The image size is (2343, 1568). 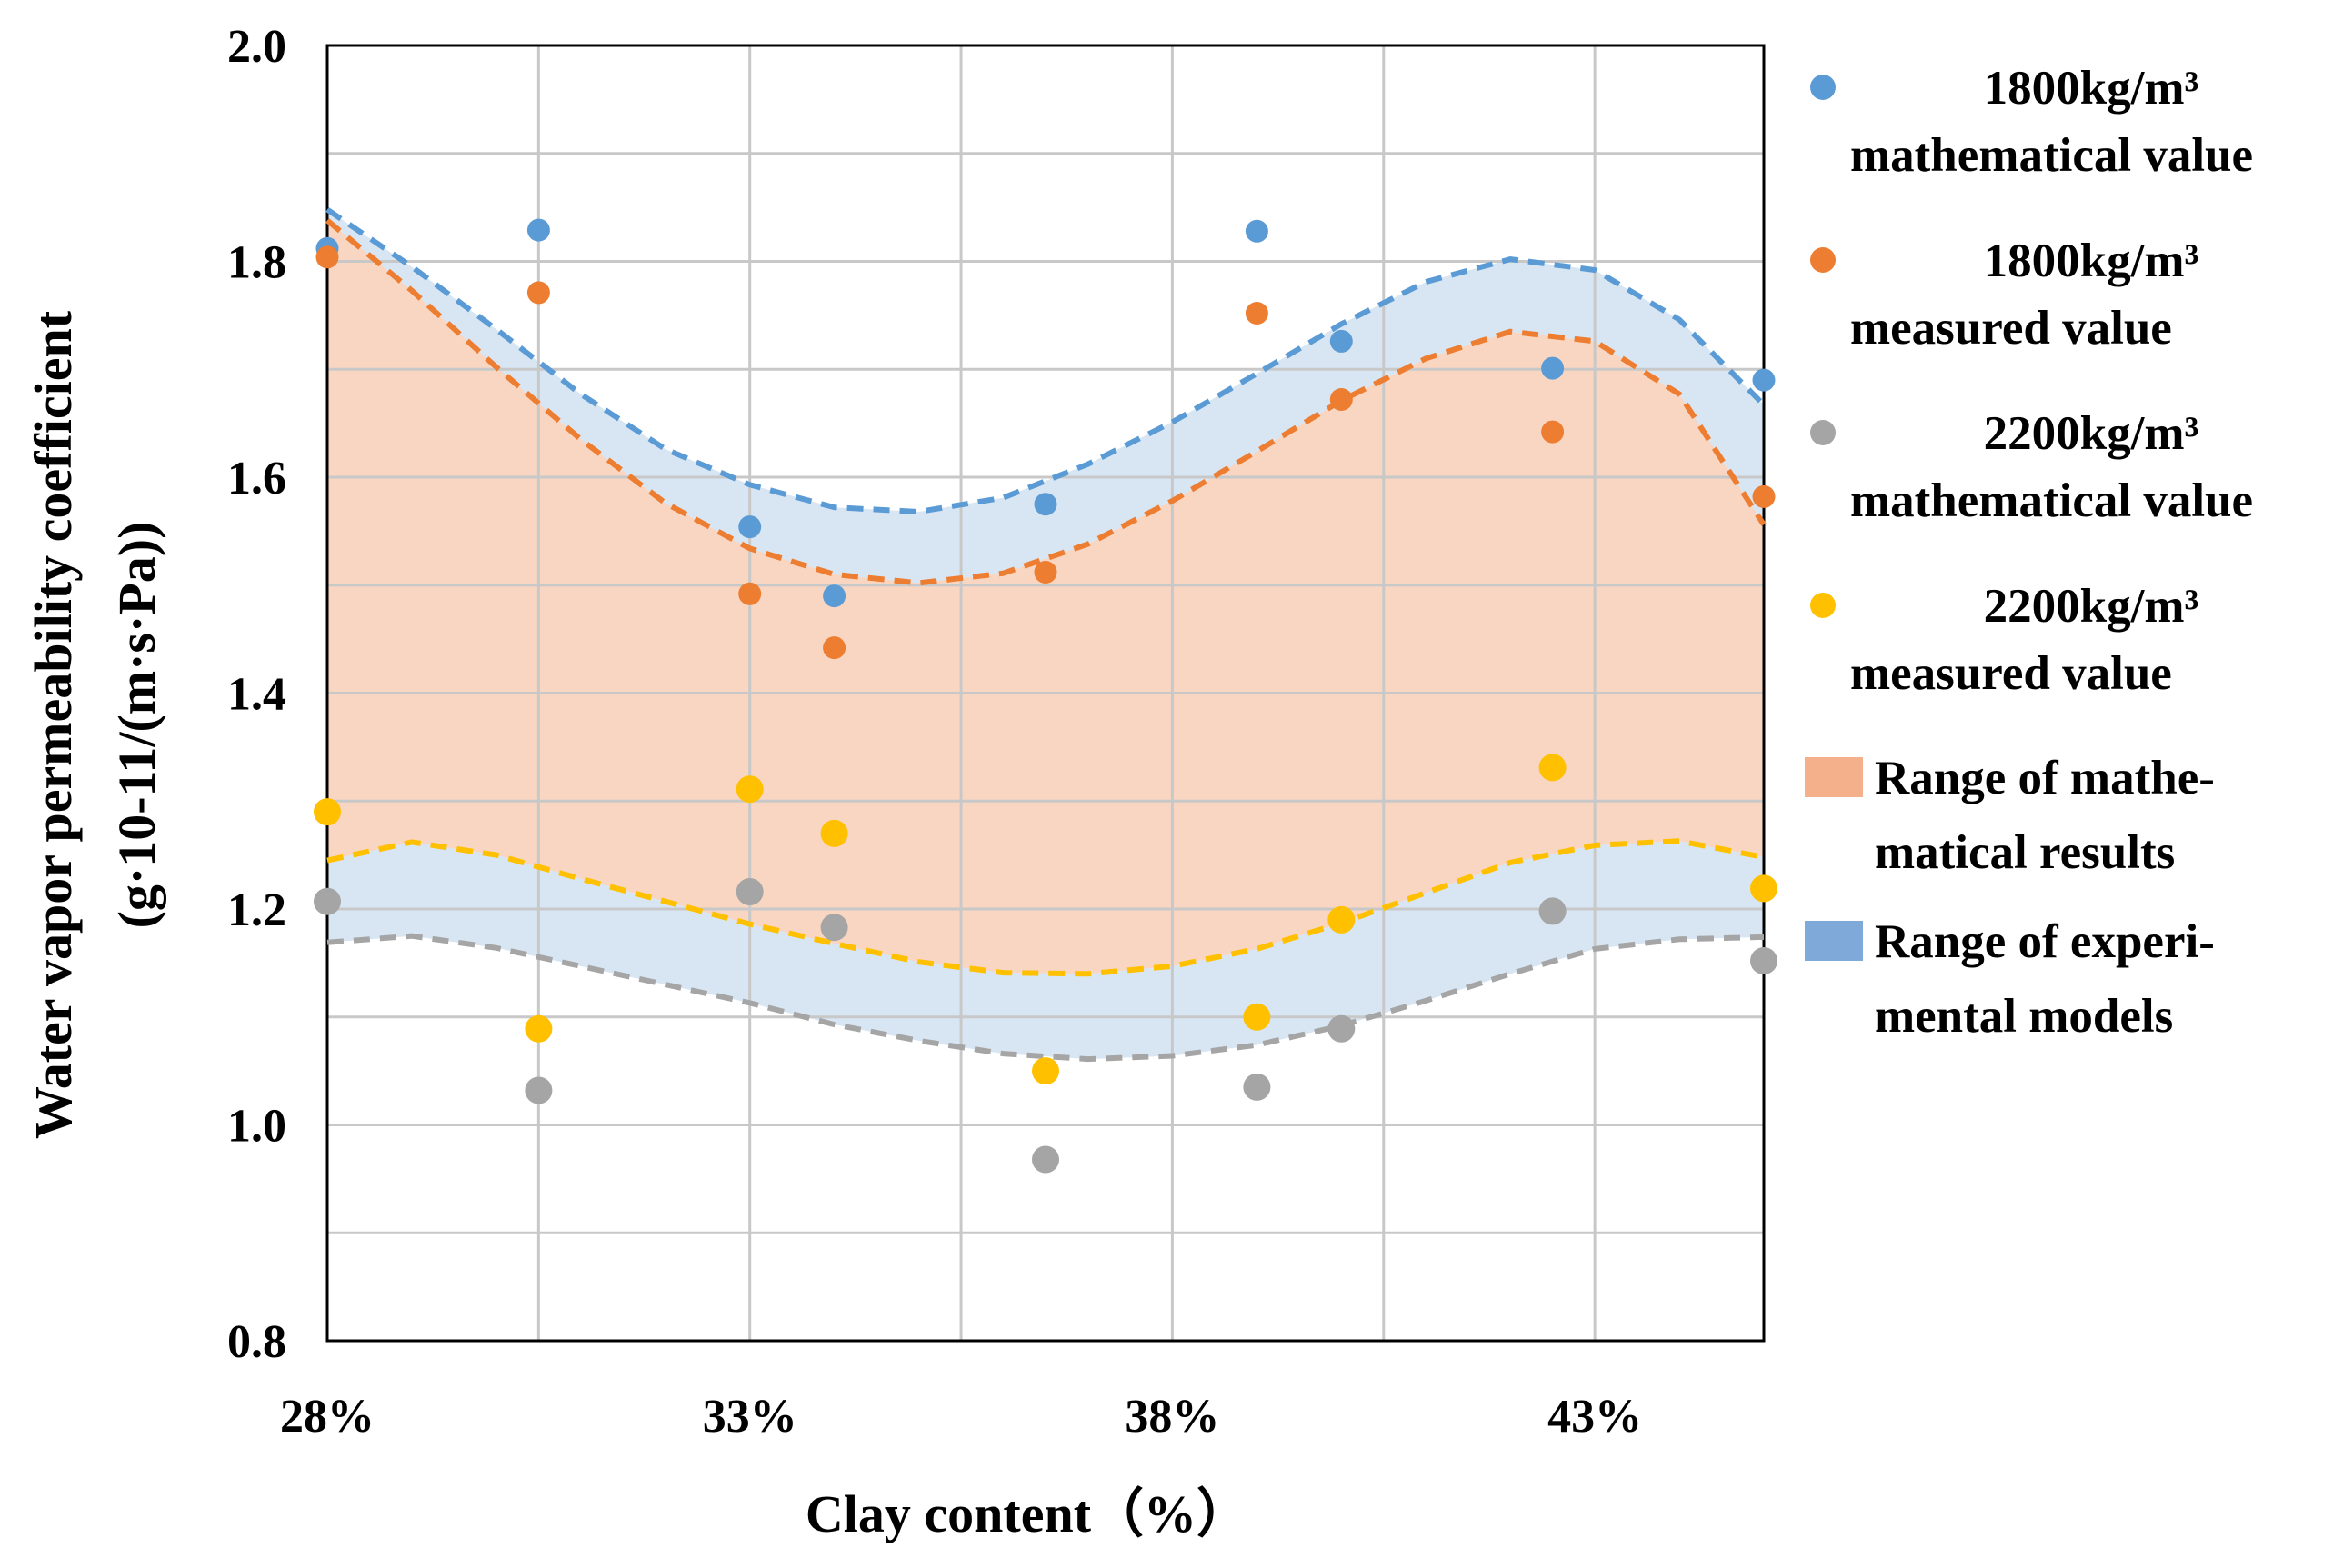 I want to click on legend-entry-1800-mathematical: 1800kg/m³ mathematical value, so click(x=2032, y=122).